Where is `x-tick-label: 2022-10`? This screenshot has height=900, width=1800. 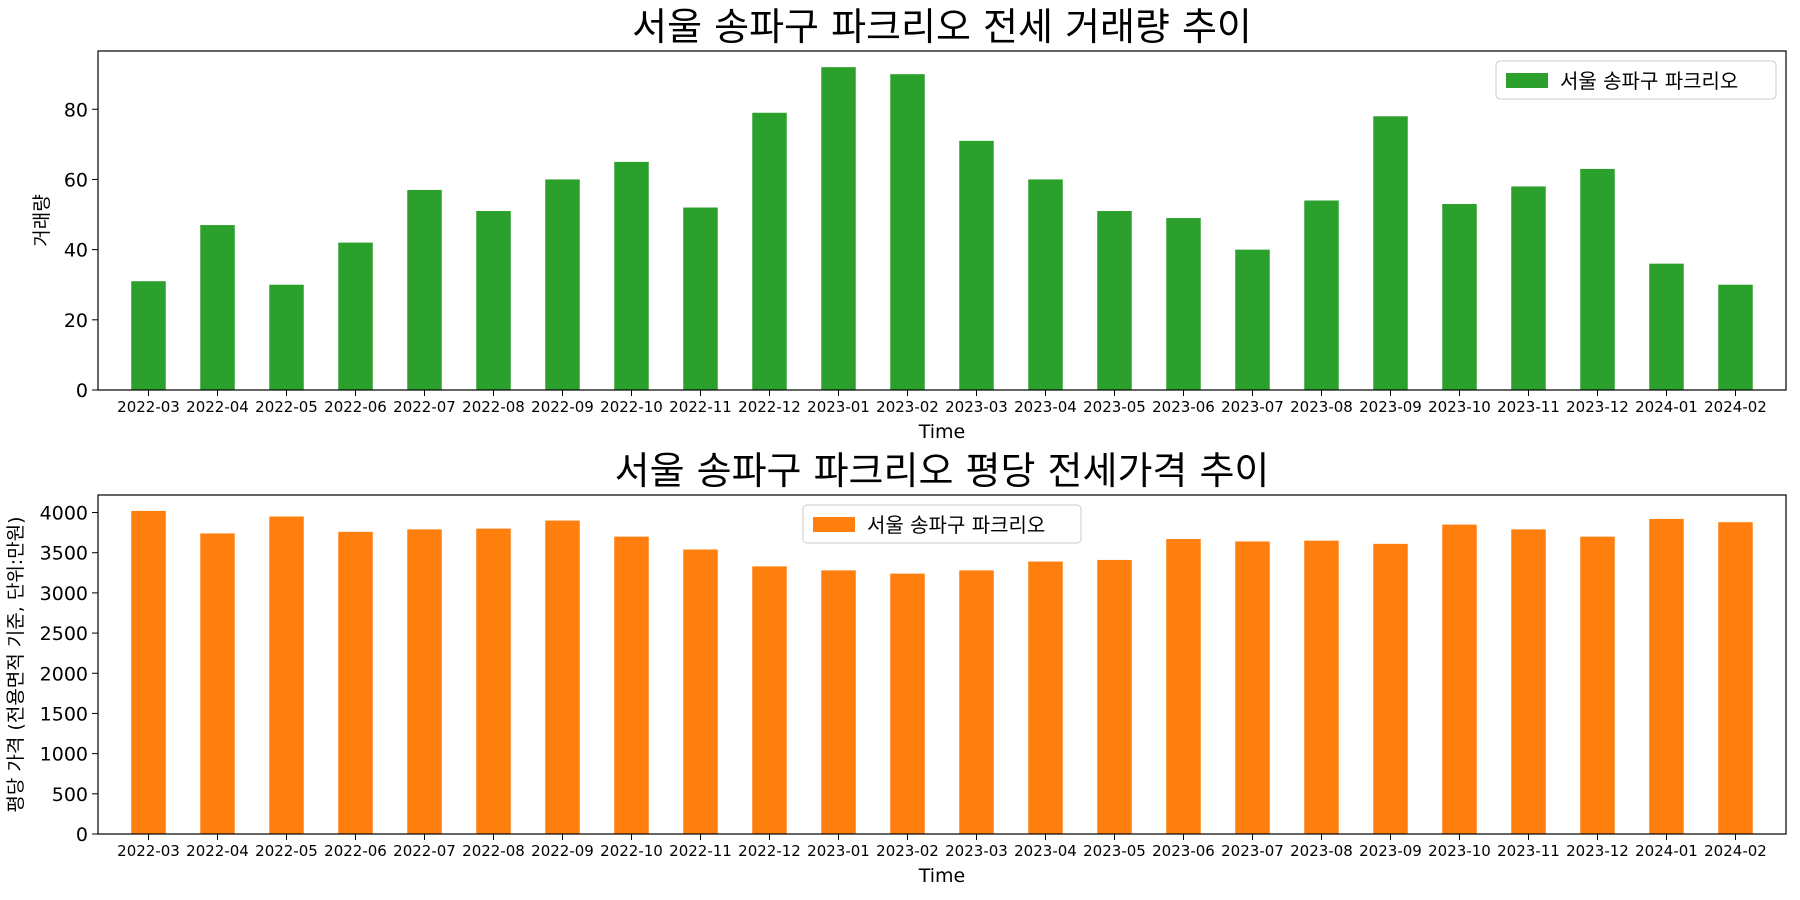
x-tick-label: 2022-10 is located at coordinates (631, 407).